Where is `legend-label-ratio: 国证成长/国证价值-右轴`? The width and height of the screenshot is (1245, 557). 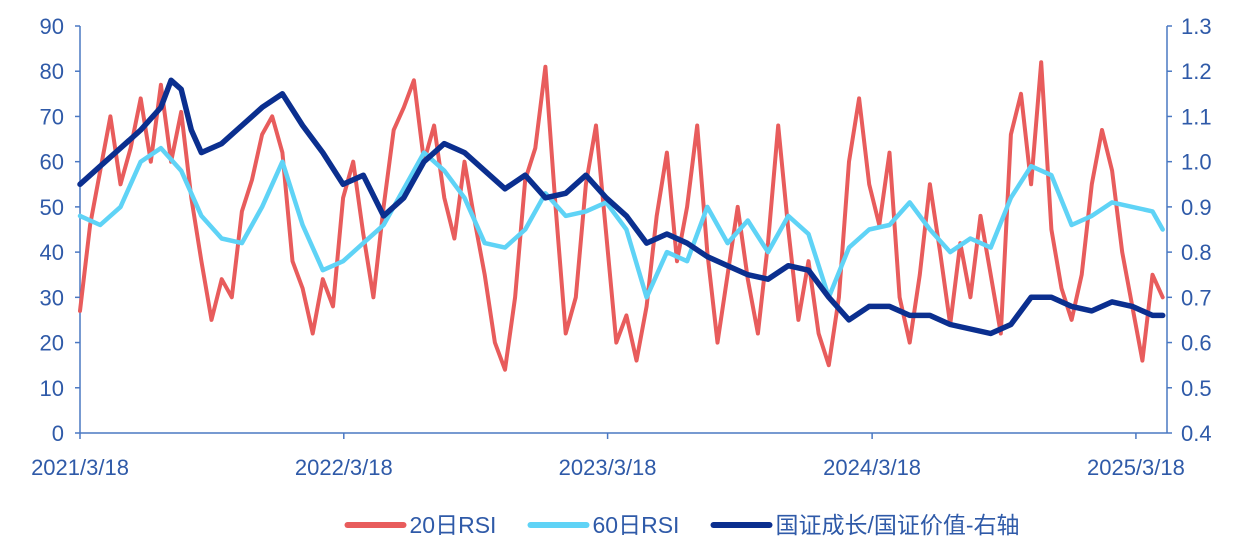 legend-label-ratio: 国证成长/国证价值-右轴 is located at coordinates (898, 525).